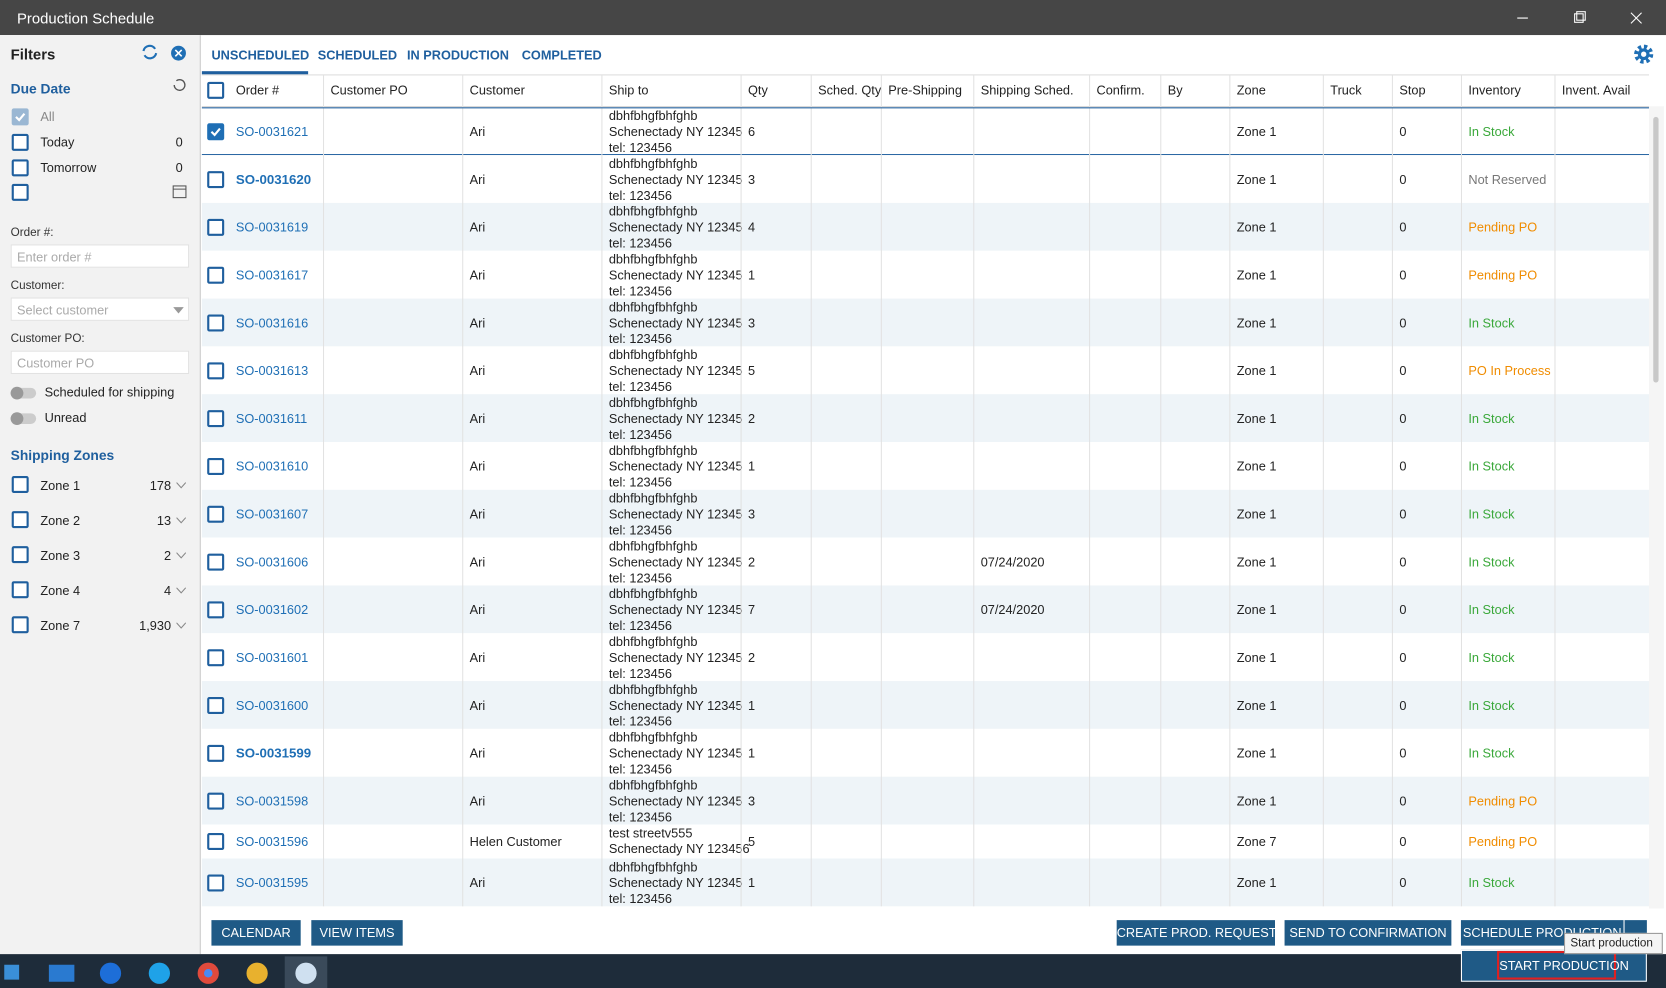 Image resolution: width=1666 pixels, height=988 pixels. I want to click on order-link: SO-0031616, so click(272, 322).